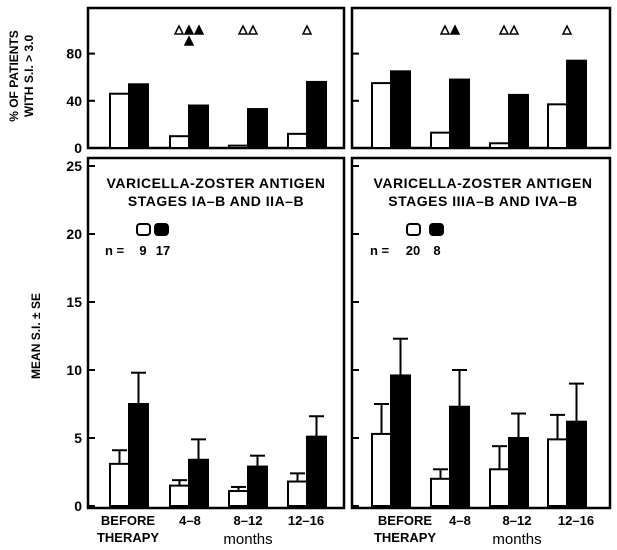 The height and width of the screenshot is (550, 617). What do you see at coordinates (247, 539) in the screenshot?
I see `left-x-unit-months: months` at bounding box center [247, 539].